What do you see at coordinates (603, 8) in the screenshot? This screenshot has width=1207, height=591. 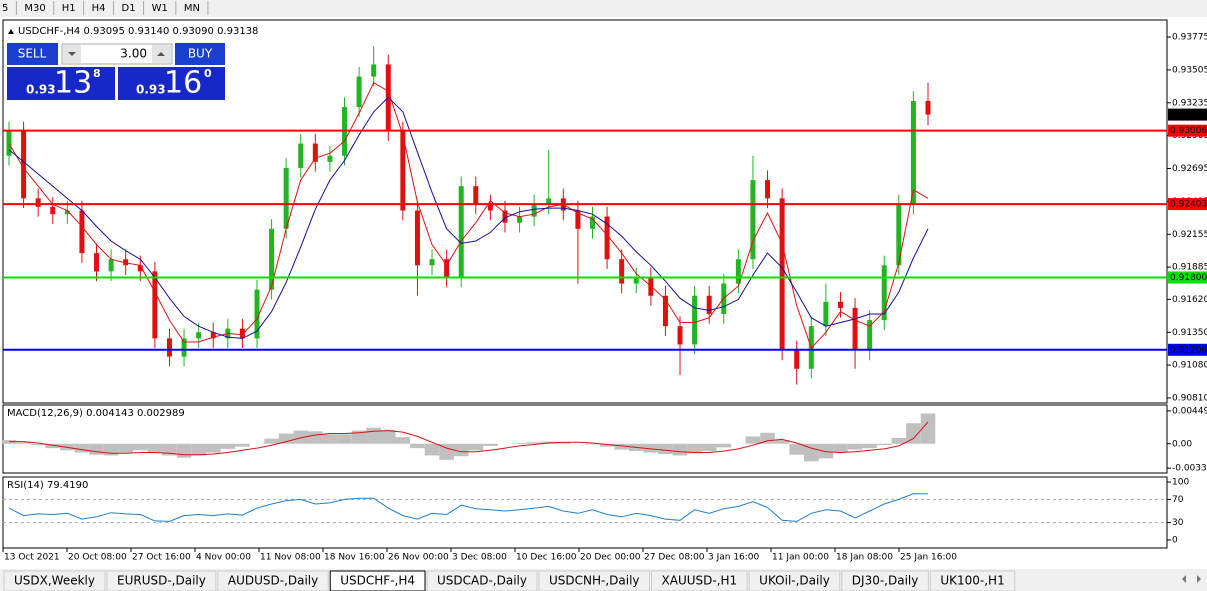 I see `toolbar` at bounding box center [603, 8].